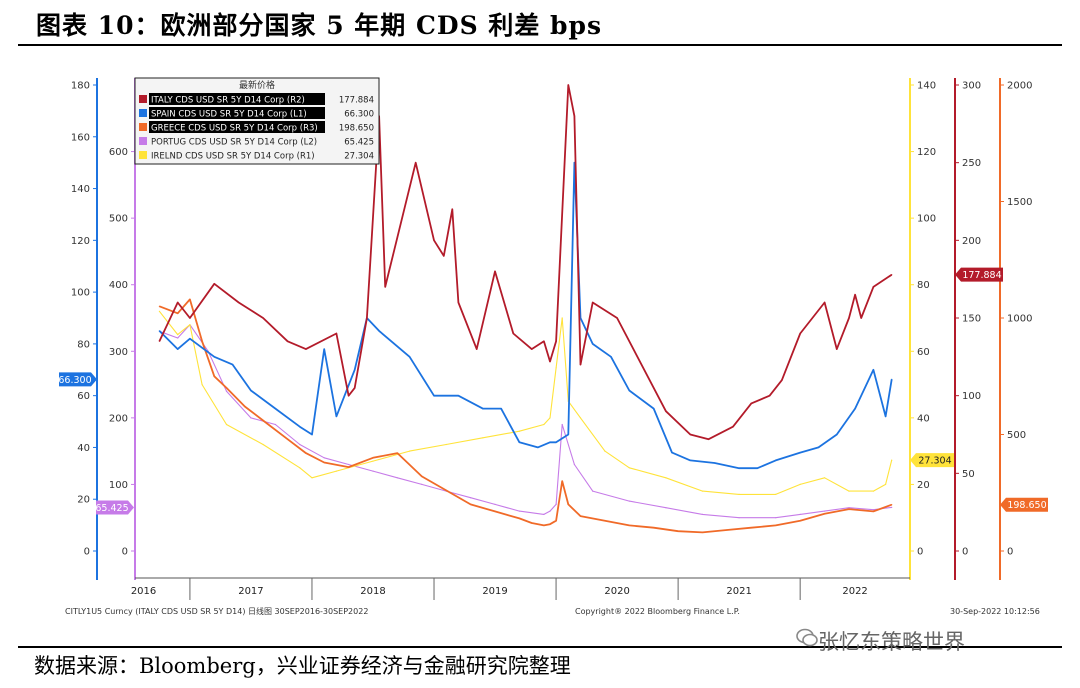  I want to click on legend-swatch-greece, so click(143, 127).